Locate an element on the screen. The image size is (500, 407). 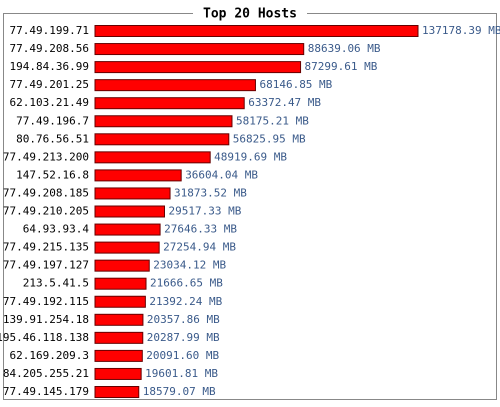
value-label: 29517.33 MB is located at coordinates (205, 211).